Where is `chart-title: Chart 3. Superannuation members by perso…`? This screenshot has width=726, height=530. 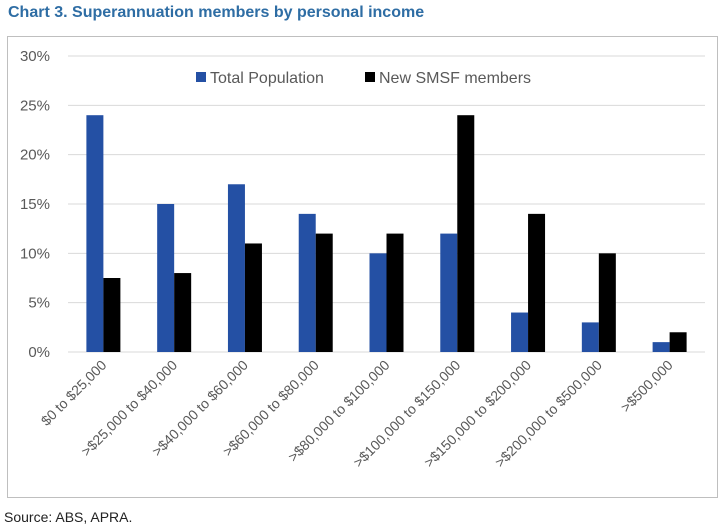
chart-title: Chart 3. Superannuation members by perso… is located at coordinates (216, 12).